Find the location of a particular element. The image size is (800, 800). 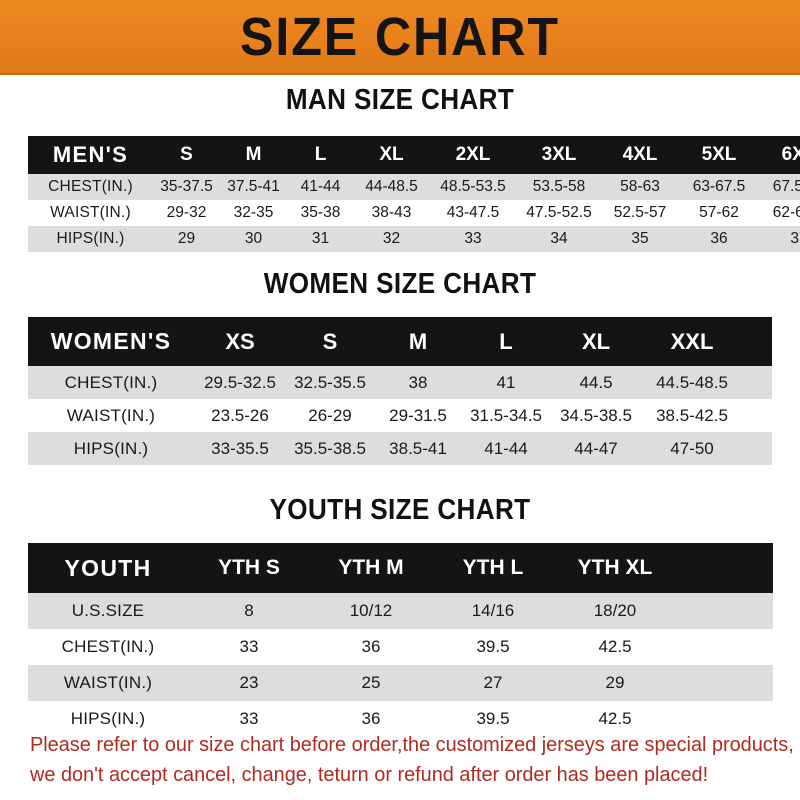

table-cell: 48.5-53.5 is located at coordinates (473, 186).